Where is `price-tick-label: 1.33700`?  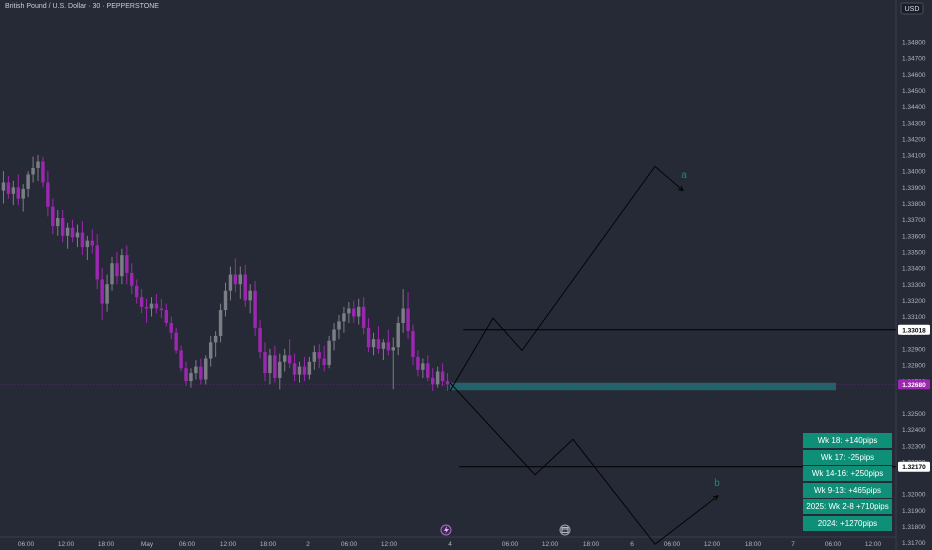
price-tick-label: 1.33700 is located at coordinates (914, 220).